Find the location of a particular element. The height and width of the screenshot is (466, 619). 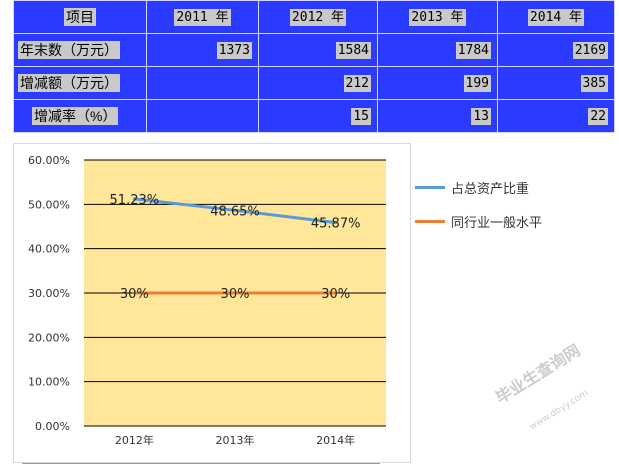

divider is located at coordinates (201, 463).